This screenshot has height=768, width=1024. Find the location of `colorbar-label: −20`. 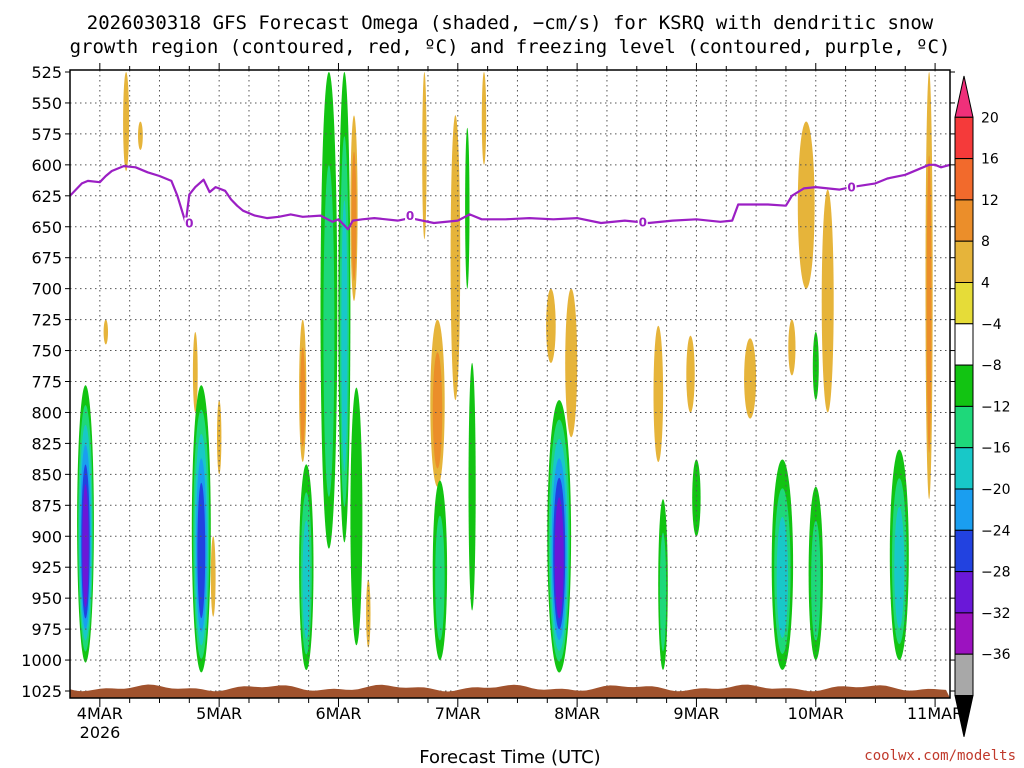

colorbar-label: −20 is located at coordinates (996, 490).